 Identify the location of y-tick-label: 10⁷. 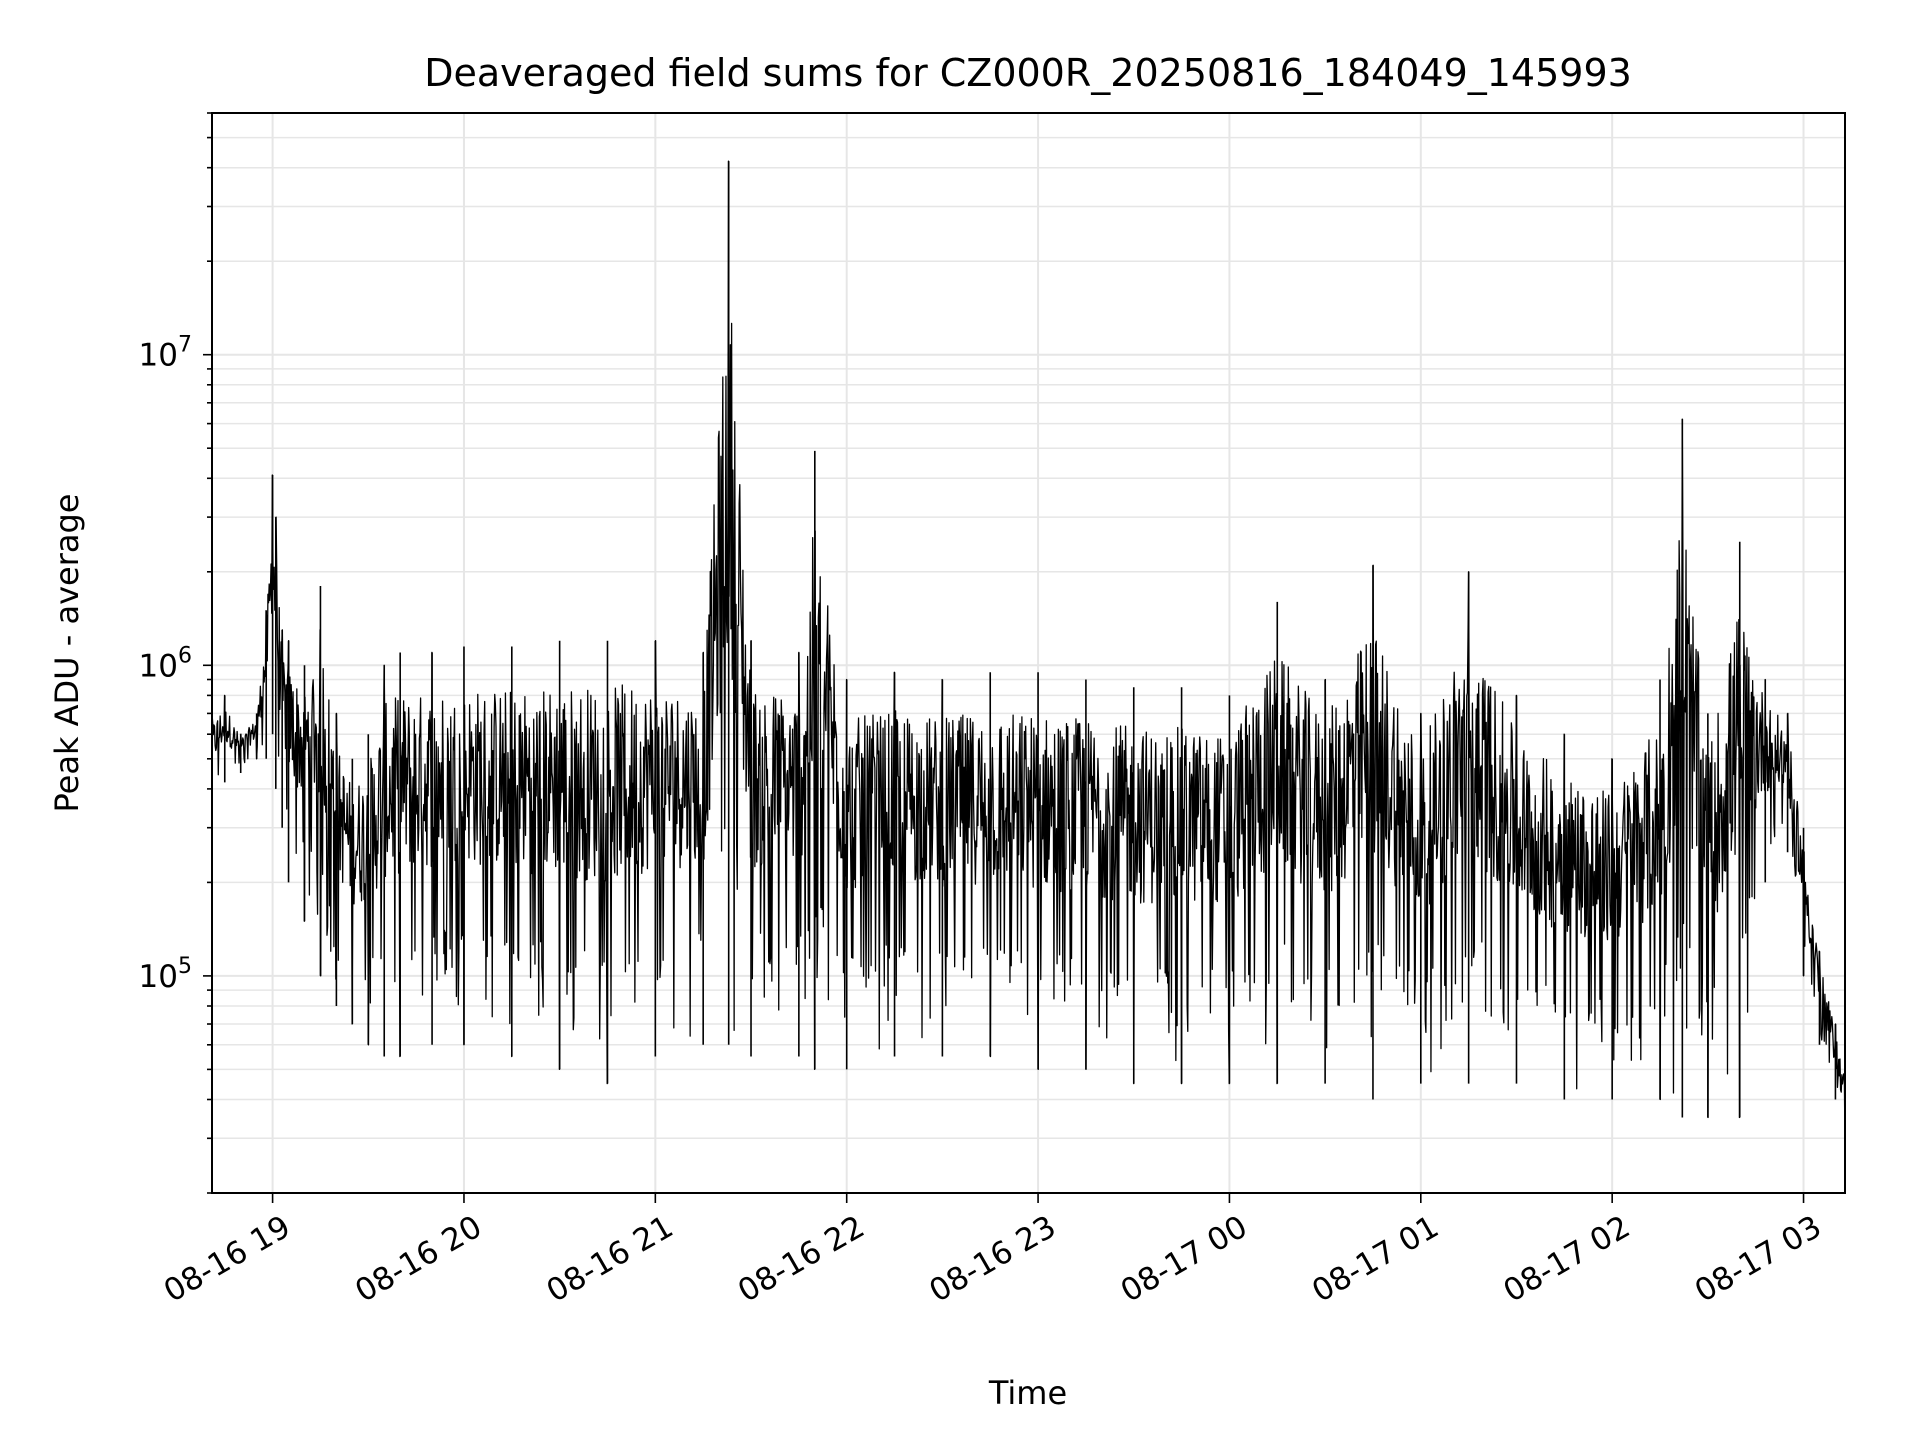
(165, 353).